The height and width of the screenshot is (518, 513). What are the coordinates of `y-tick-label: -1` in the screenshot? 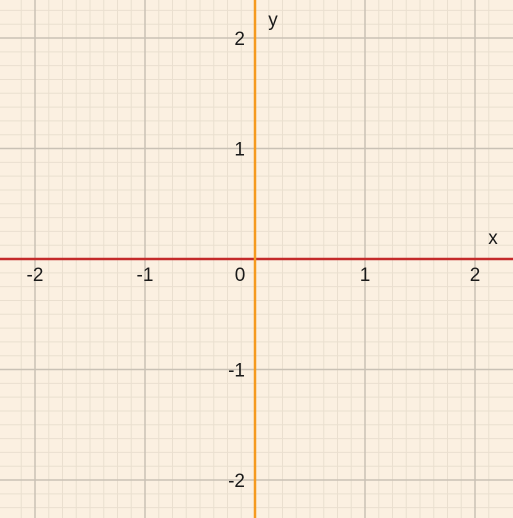 It's located at (236, 371).